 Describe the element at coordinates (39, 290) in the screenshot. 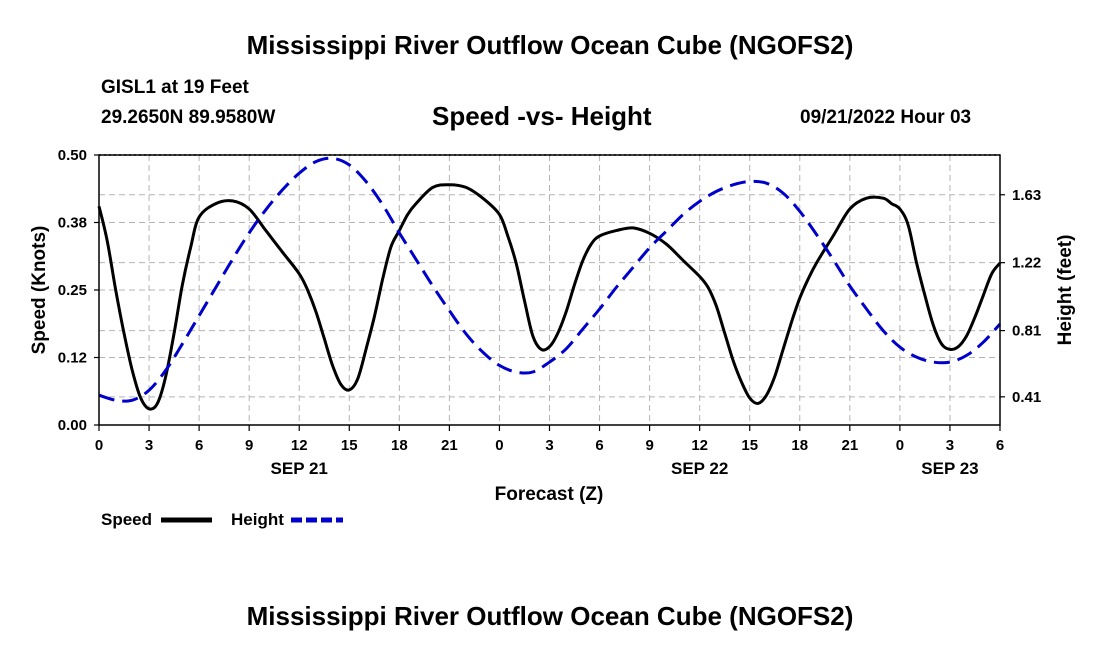

I see `y-axis-label: Speed (Knots)` at that location.